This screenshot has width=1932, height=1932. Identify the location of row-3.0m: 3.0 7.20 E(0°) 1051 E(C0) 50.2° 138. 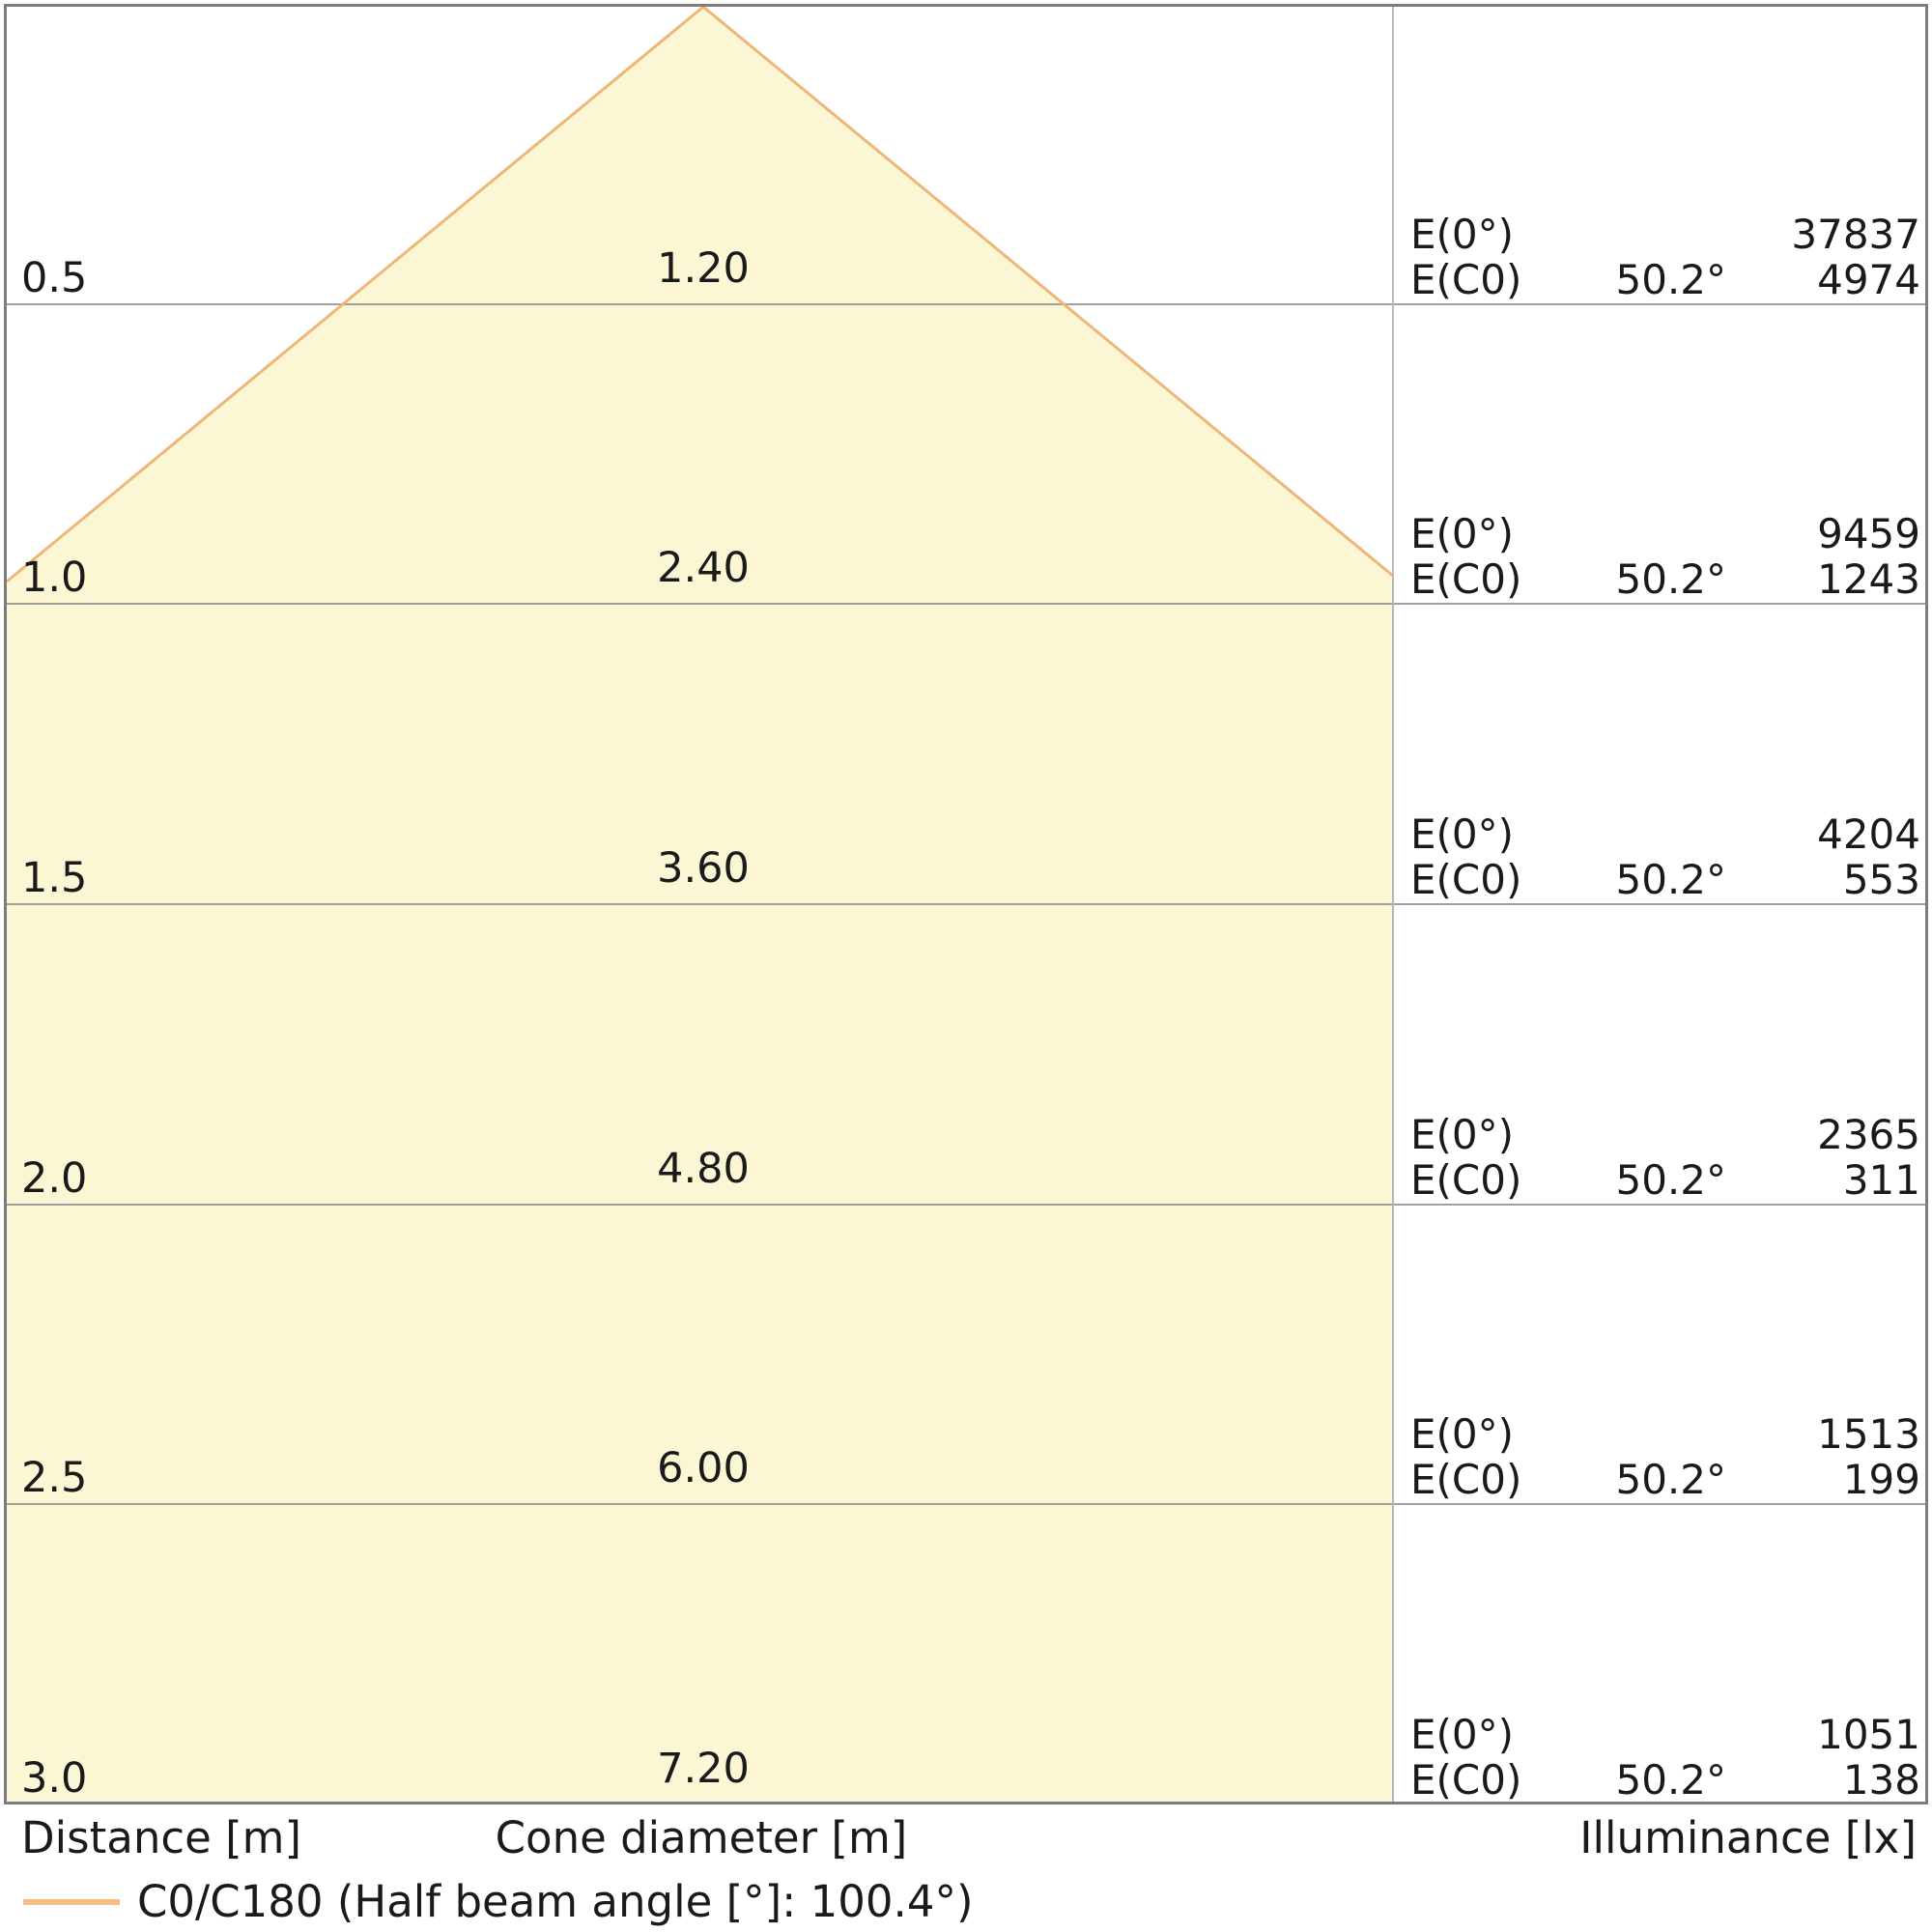
(966, 1746).